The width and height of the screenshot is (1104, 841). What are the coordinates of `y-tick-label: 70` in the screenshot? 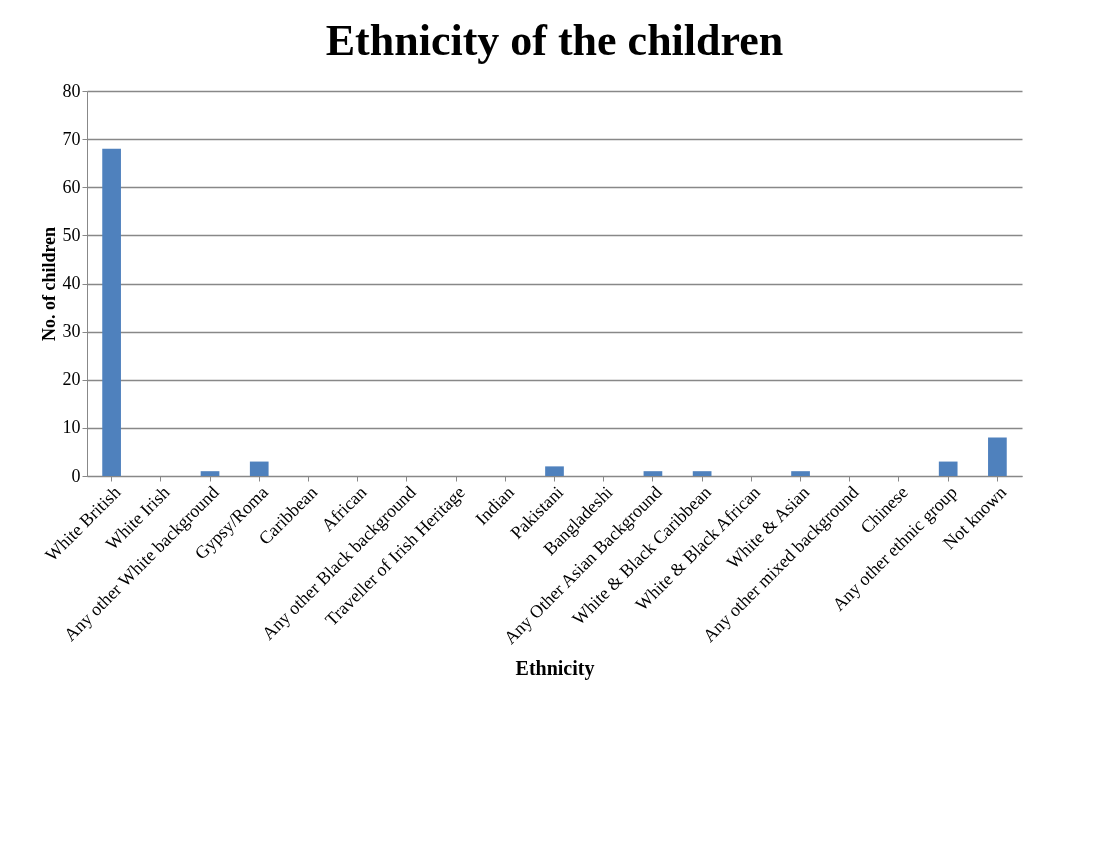 It's located at (71, 138).